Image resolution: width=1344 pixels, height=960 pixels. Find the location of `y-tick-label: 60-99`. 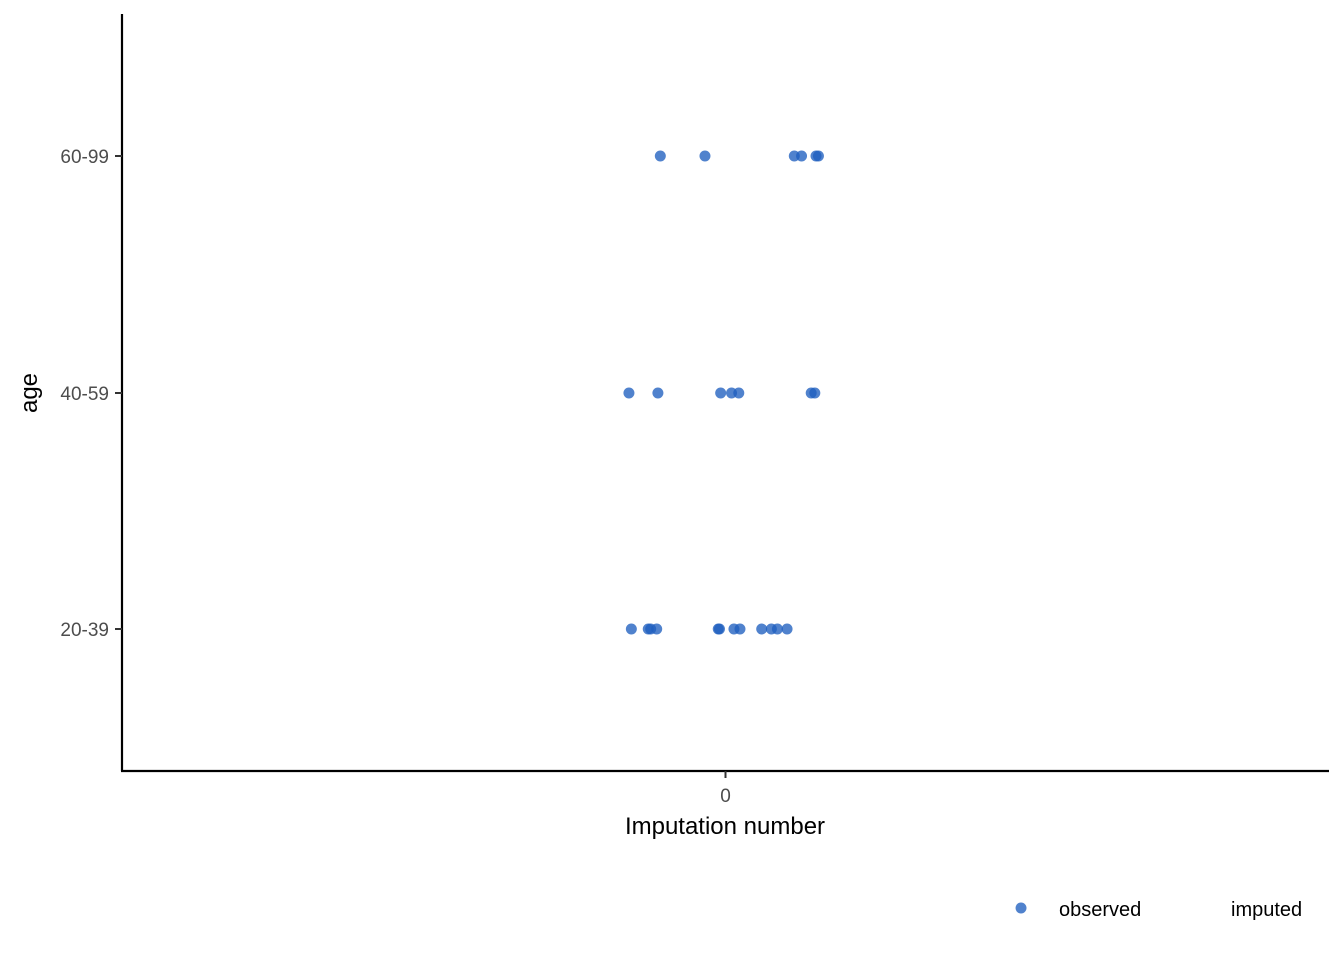

y-tick-label: 60-99 is located at coordinates (84, 157).